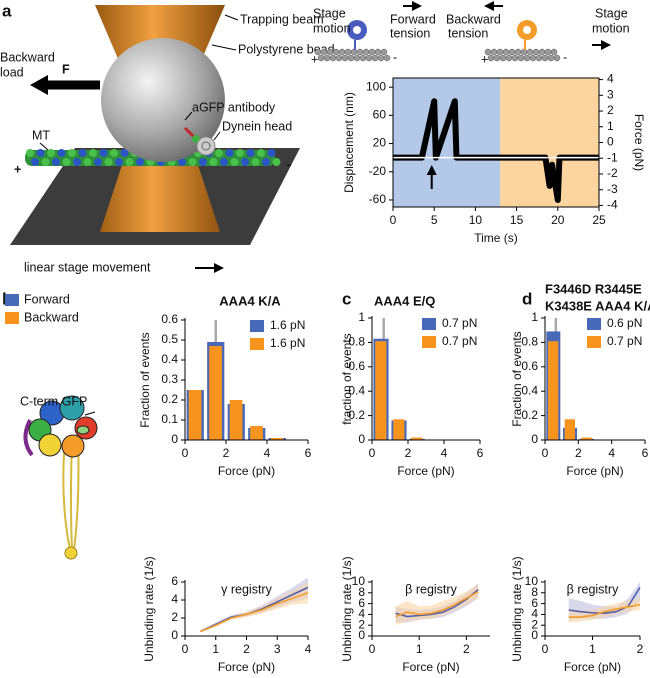  I want to click on y2-tick-label: 0, so click(610, 142).